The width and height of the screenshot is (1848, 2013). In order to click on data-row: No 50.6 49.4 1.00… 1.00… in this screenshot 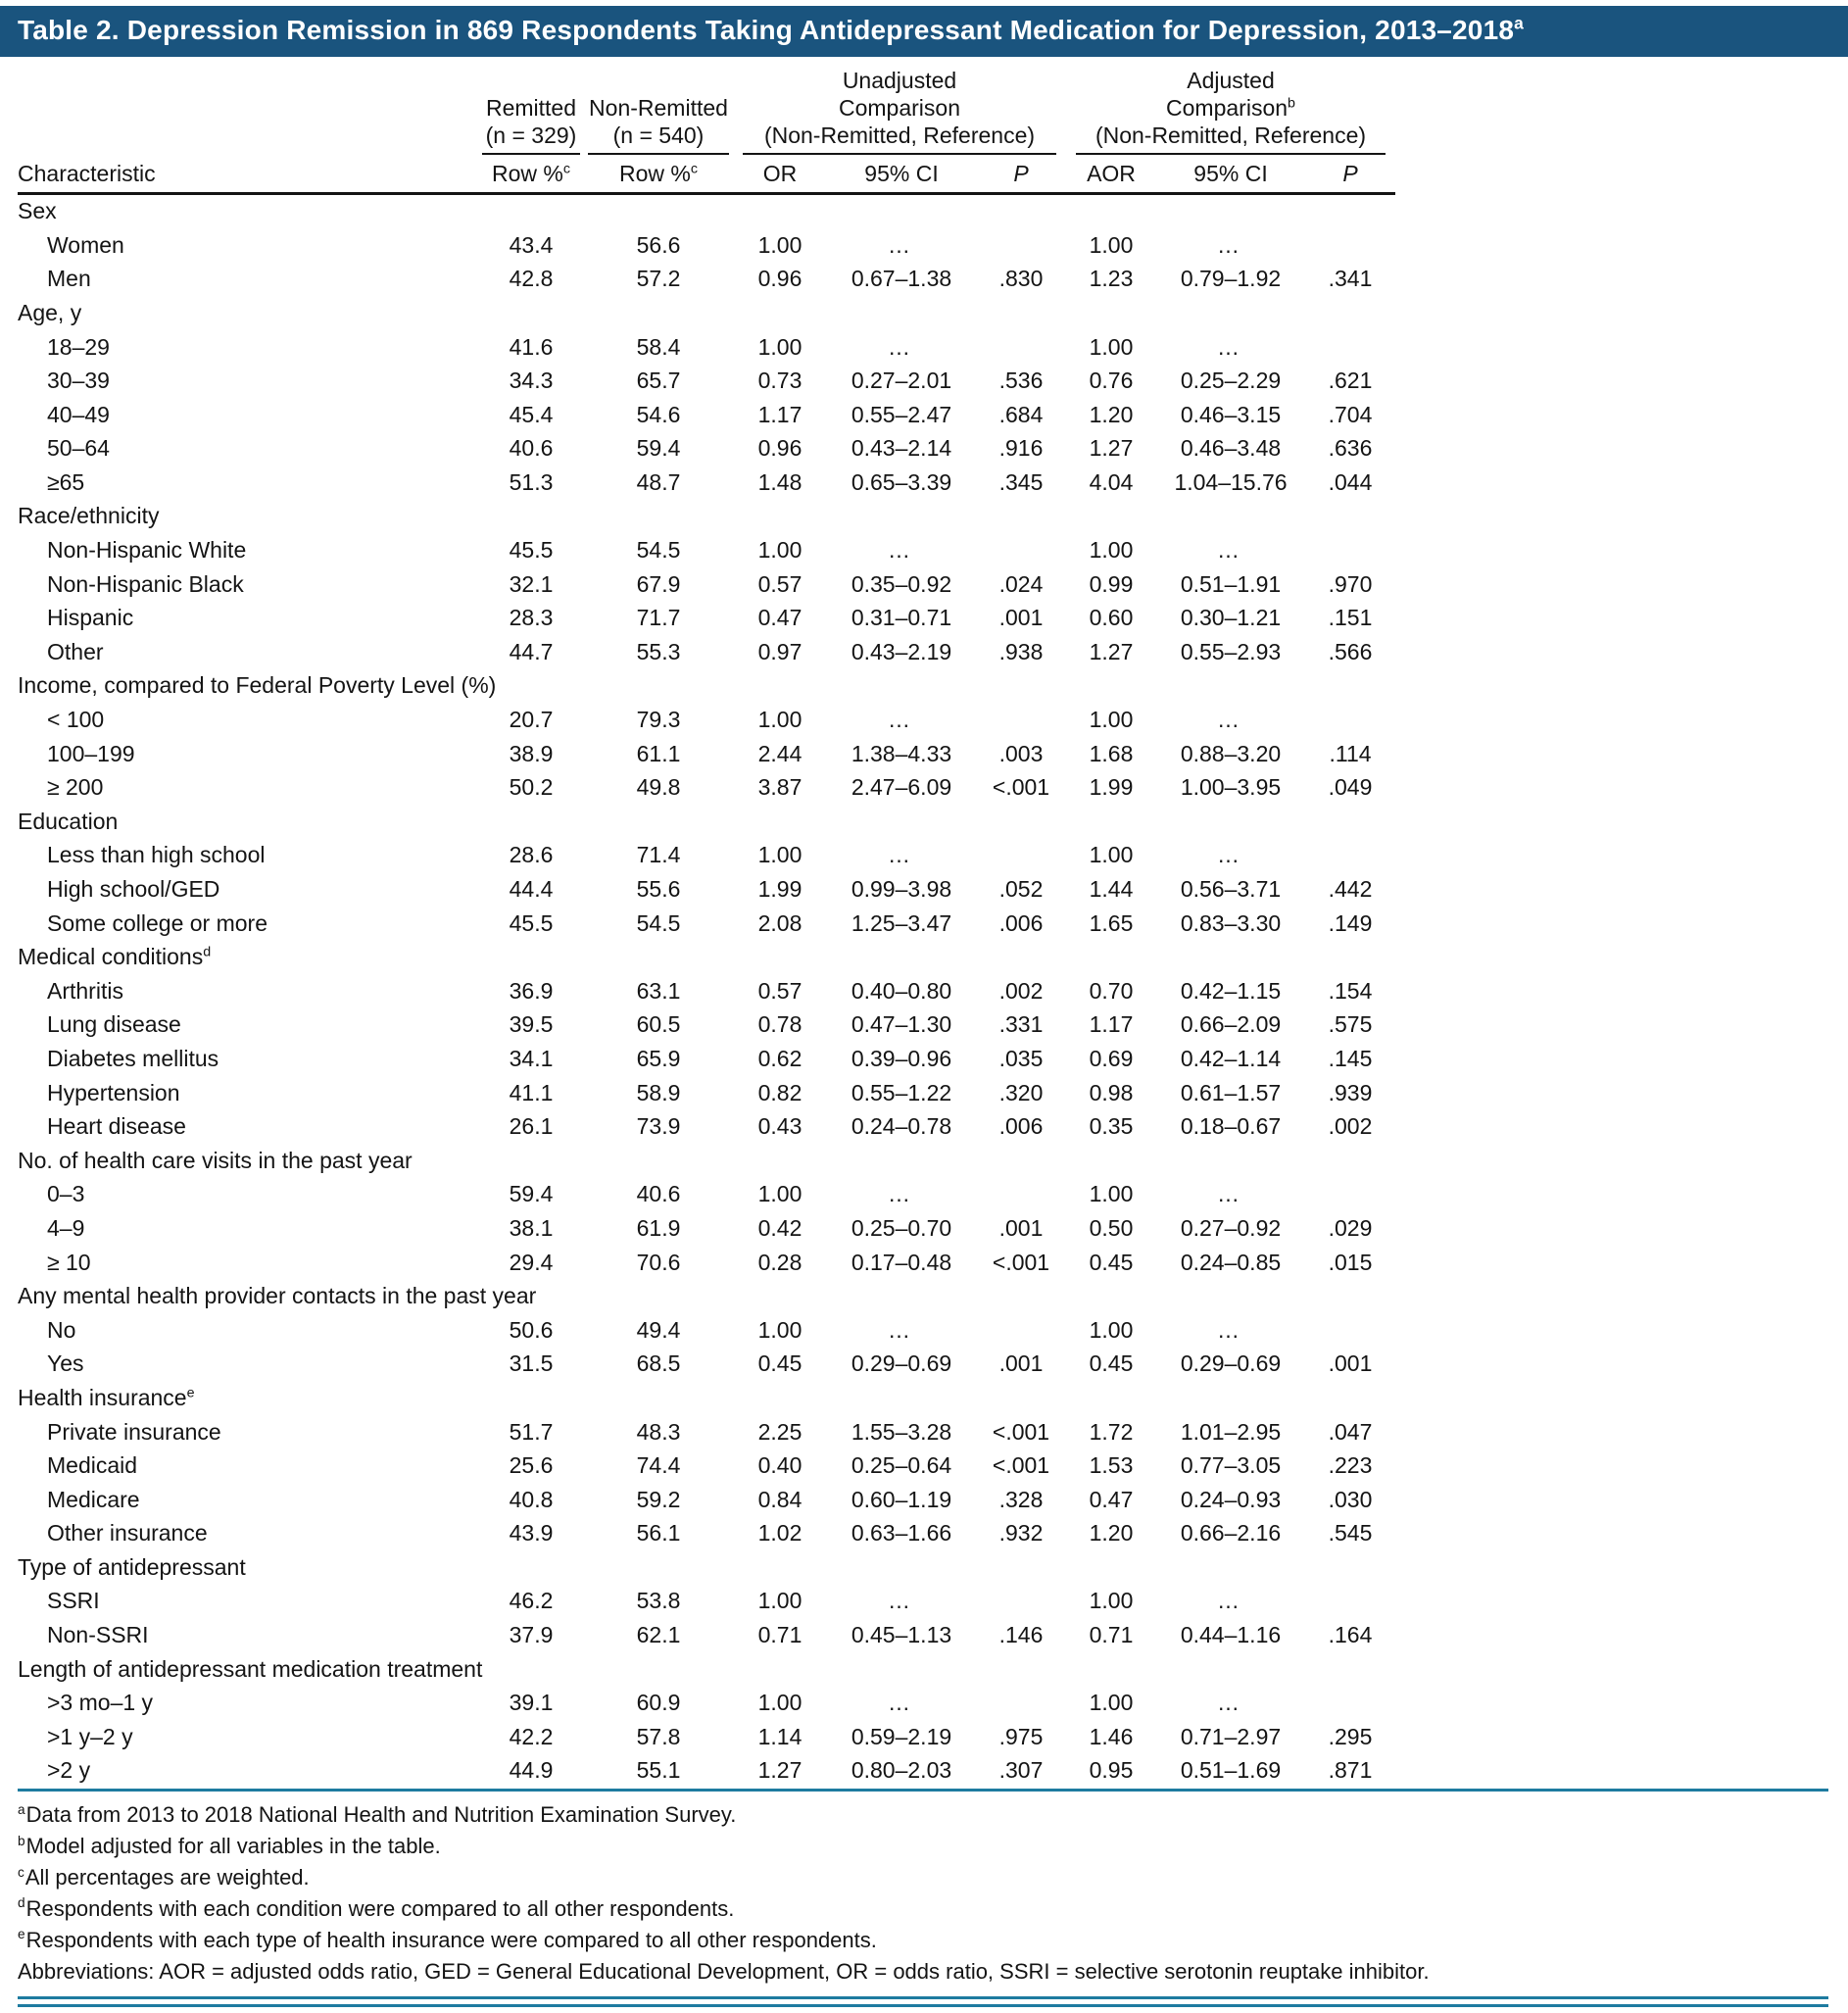, I will do `click(707, 1331)`.